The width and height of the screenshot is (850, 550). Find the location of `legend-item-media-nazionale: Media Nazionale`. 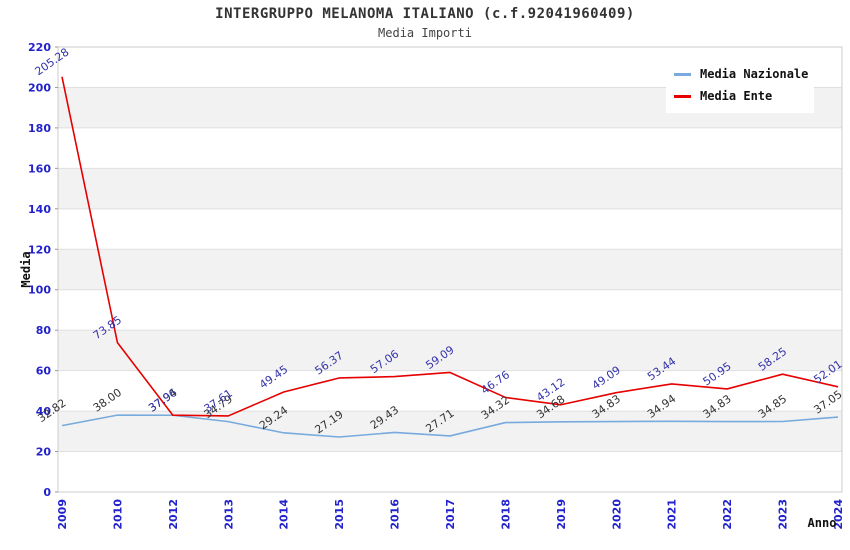

legend-item-media-nazionale: Media Nazionale is located at coordinates (741, 74).